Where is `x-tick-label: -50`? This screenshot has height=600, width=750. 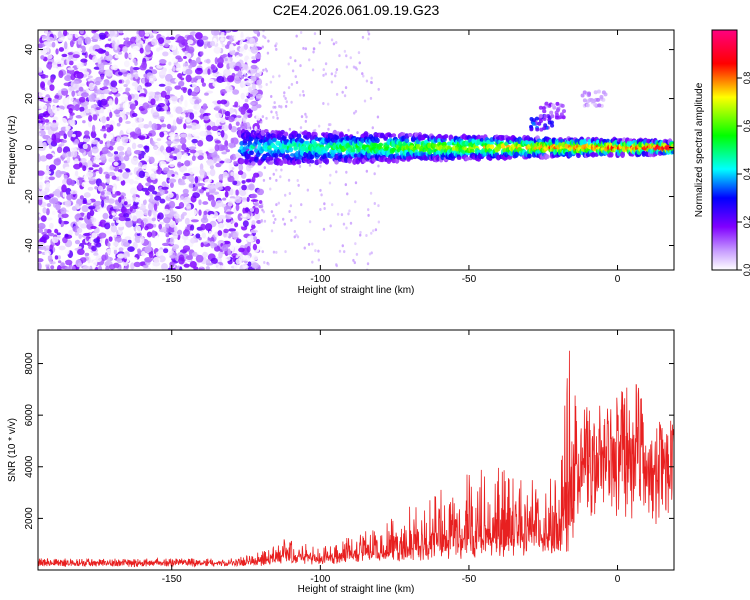
x-tick-label: -50 is located at coordinates (469, 279).